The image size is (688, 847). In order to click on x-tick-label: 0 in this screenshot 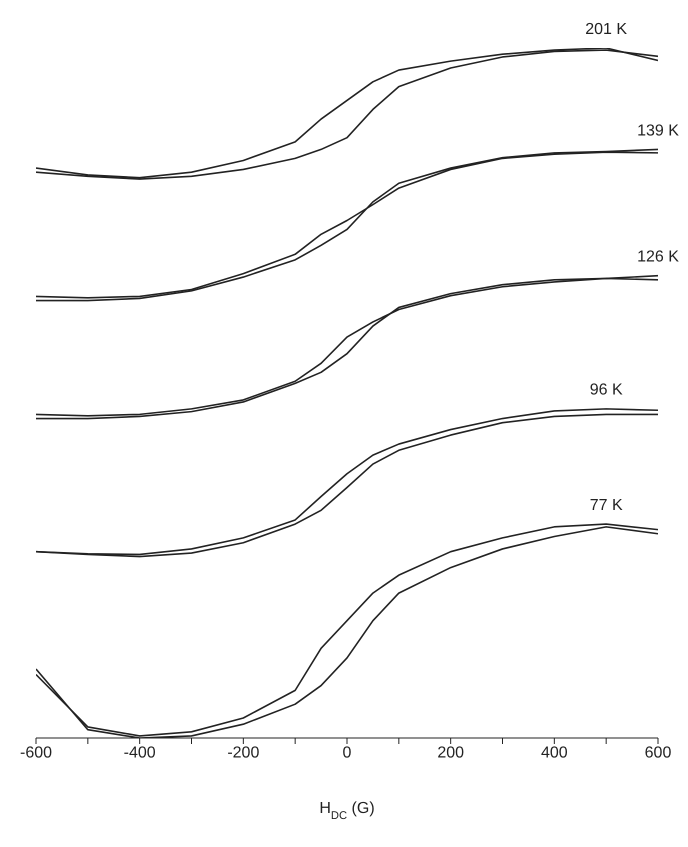, I will do `click(347, 753)`.